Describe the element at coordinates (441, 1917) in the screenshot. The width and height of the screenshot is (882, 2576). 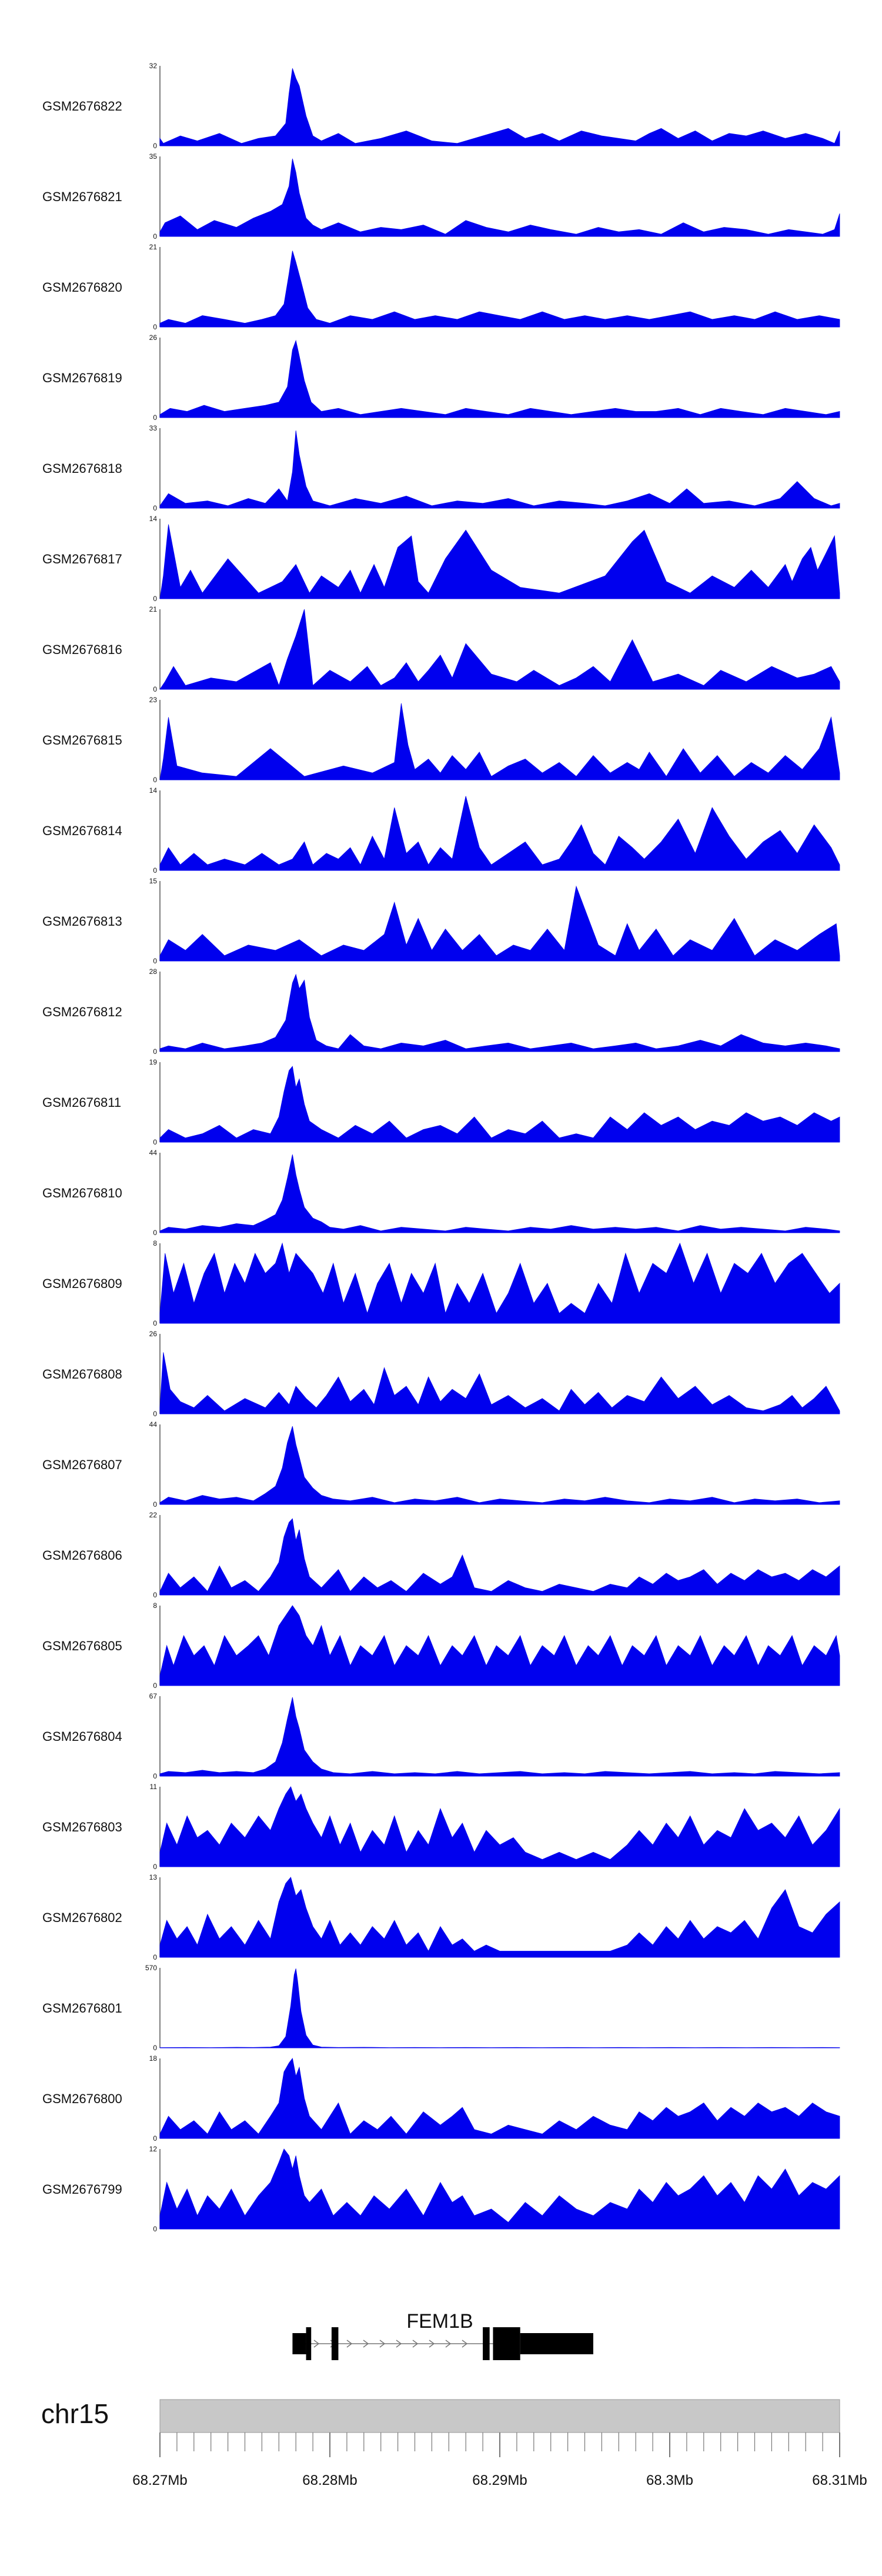
I see `track-gsm2676802: GSM2676802 13 0` at that location.